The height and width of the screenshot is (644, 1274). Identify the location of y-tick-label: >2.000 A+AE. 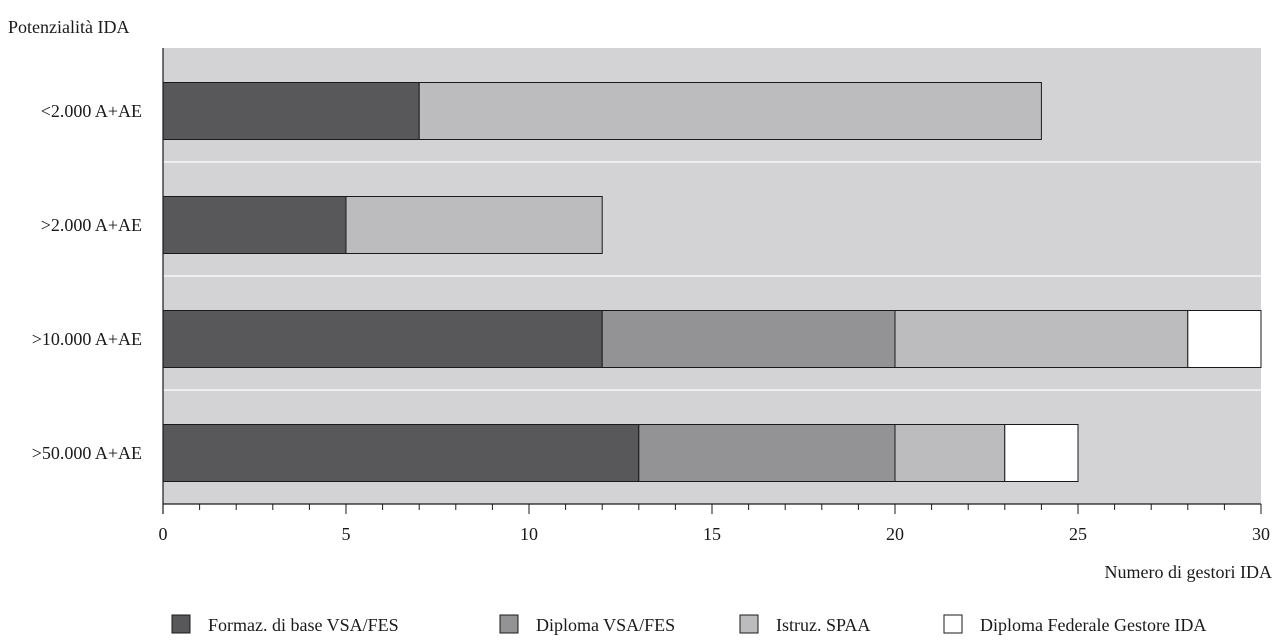
(91, 225).